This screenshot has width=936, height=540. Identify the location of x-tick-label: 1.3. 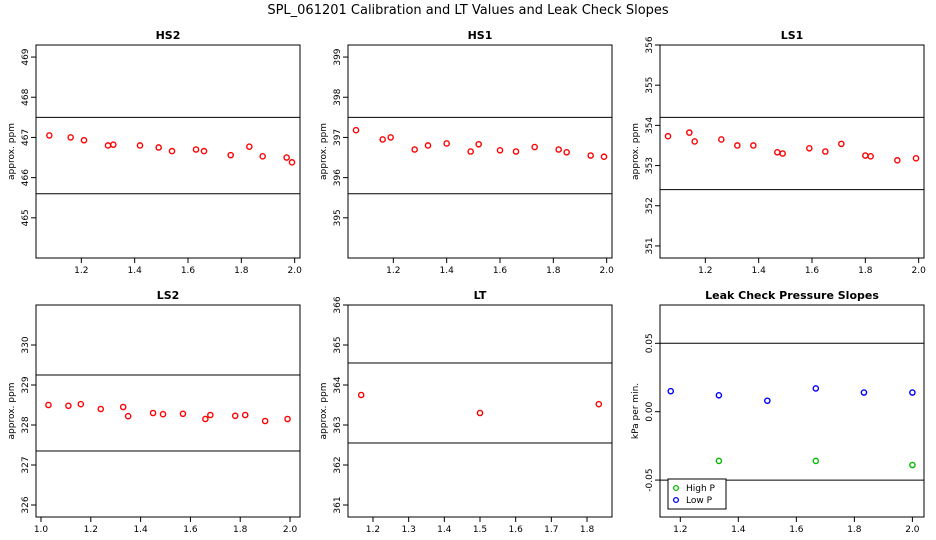
(408, 530).